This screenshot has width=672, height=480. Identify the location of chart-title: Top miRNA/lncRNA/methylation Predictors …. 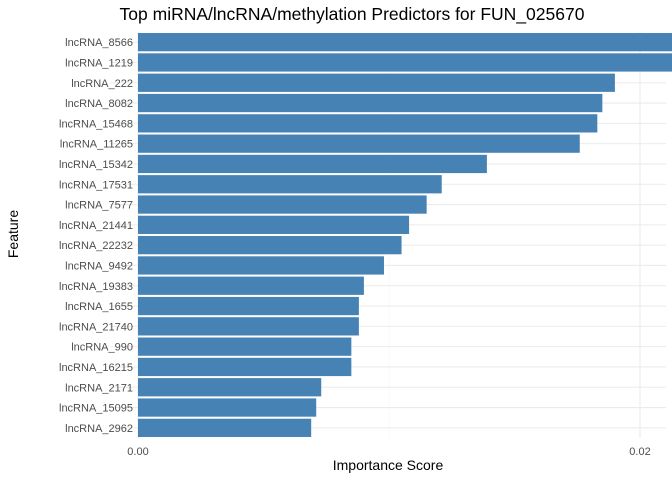
(352, 14).